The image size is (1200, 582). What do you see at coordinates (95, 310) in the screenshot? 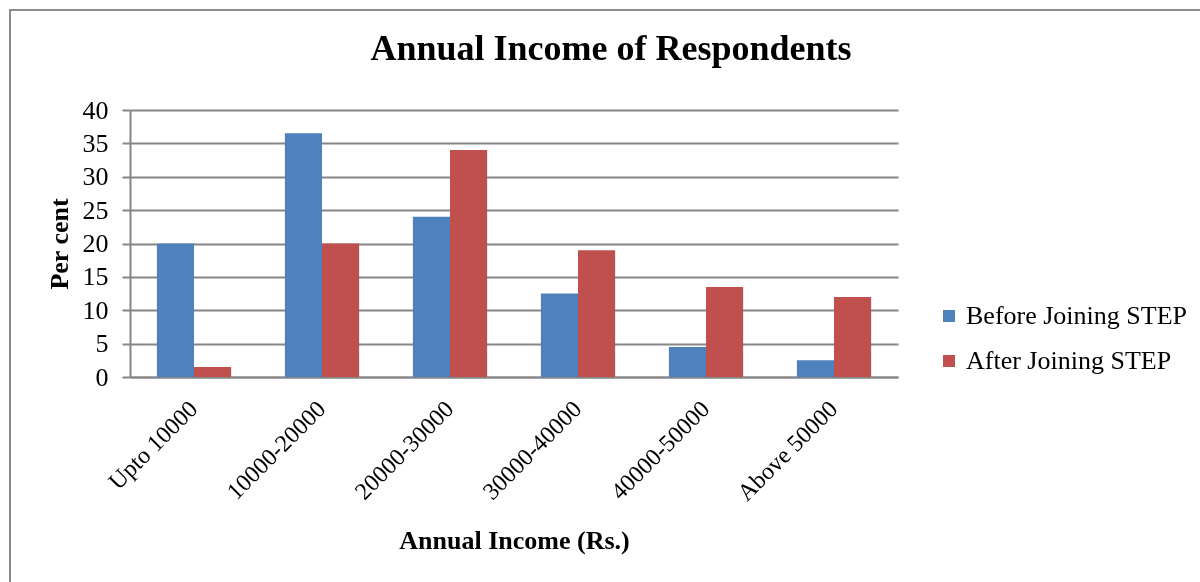
I see `y-tick-label: 10` at bounding box center [95, 310].